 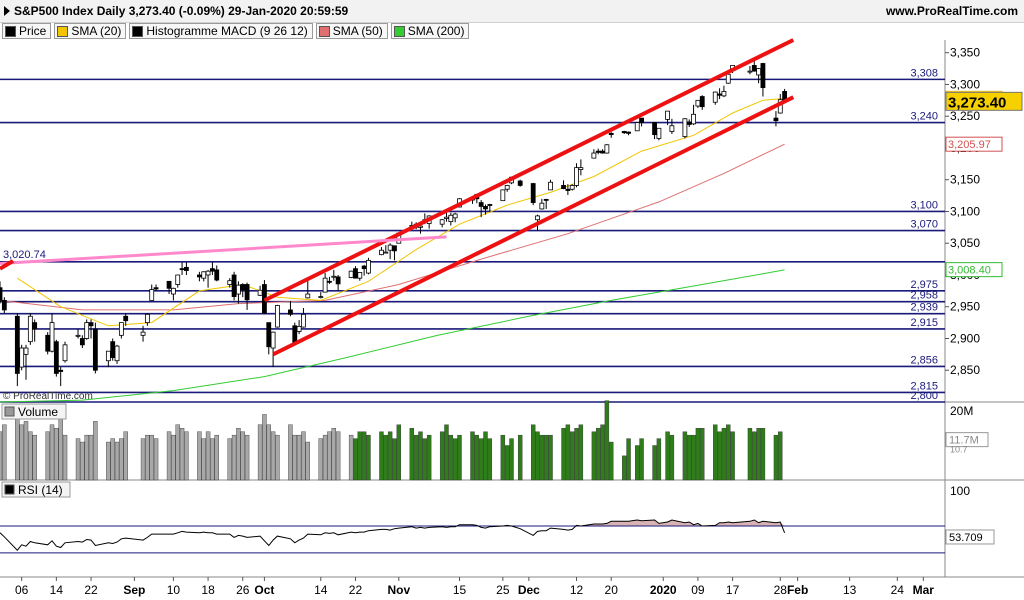 What do you see at coordinates (965, 243) in the screenshot?
I see `price-tick-label: 3,050` at bounding box center [965, 243].